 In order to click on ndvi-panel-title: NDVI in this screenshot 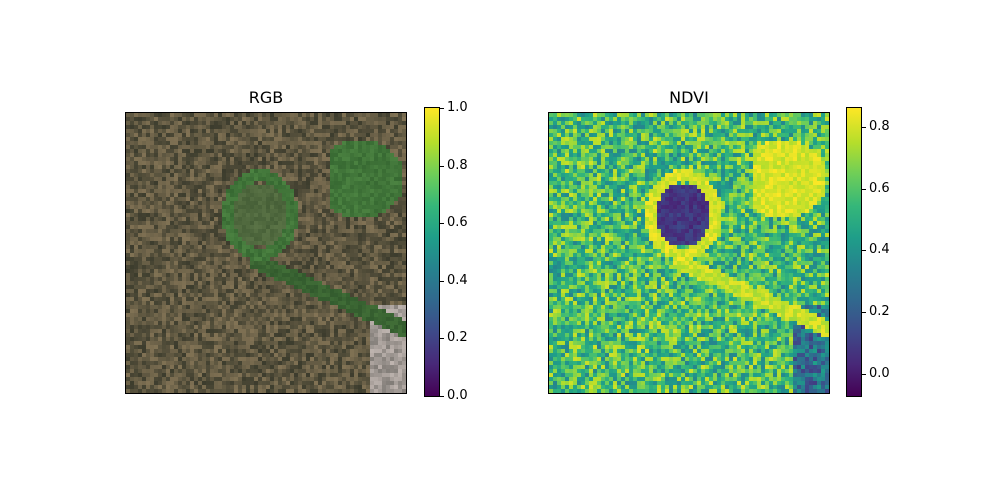, I will do `click(689, 97)`.